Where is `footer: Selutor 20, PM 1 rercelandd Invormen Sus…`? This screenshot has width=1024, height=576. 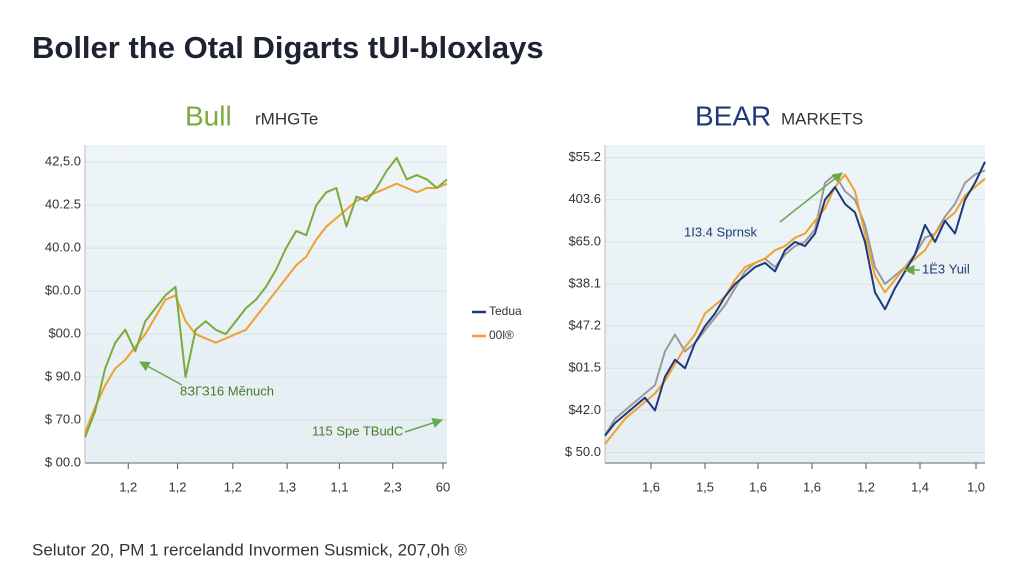 footer: Selutor 20, PM 1 rercelandd Invormen Sus… is located at coordinates (249, 549).